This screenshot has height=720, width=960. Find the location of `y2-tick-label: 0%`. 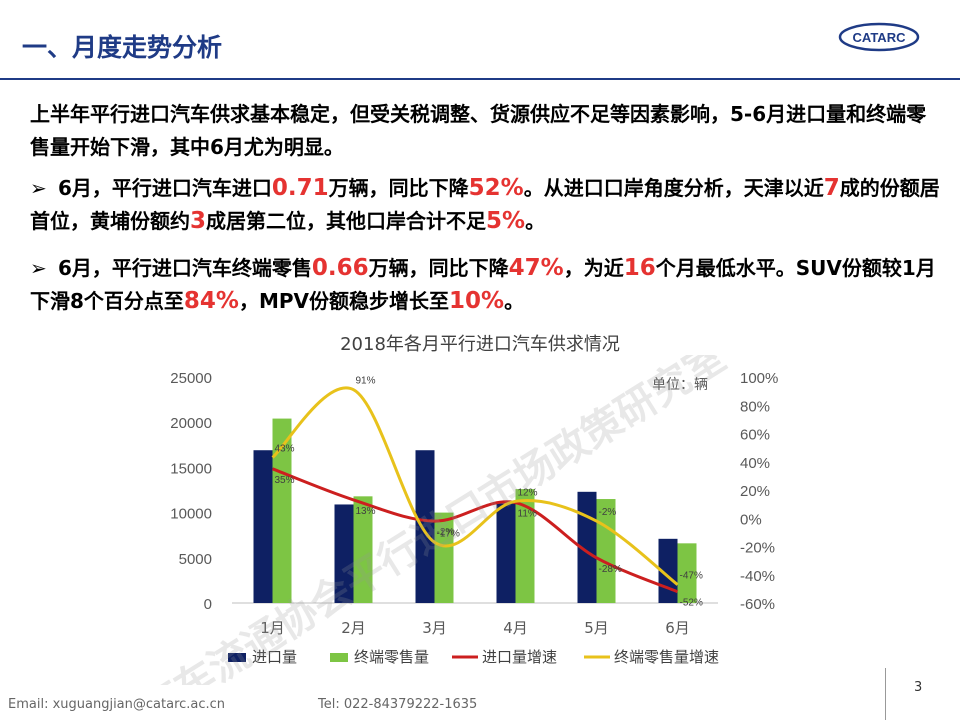

y2-tick-label: 0% is located at coordinates (751, 519).